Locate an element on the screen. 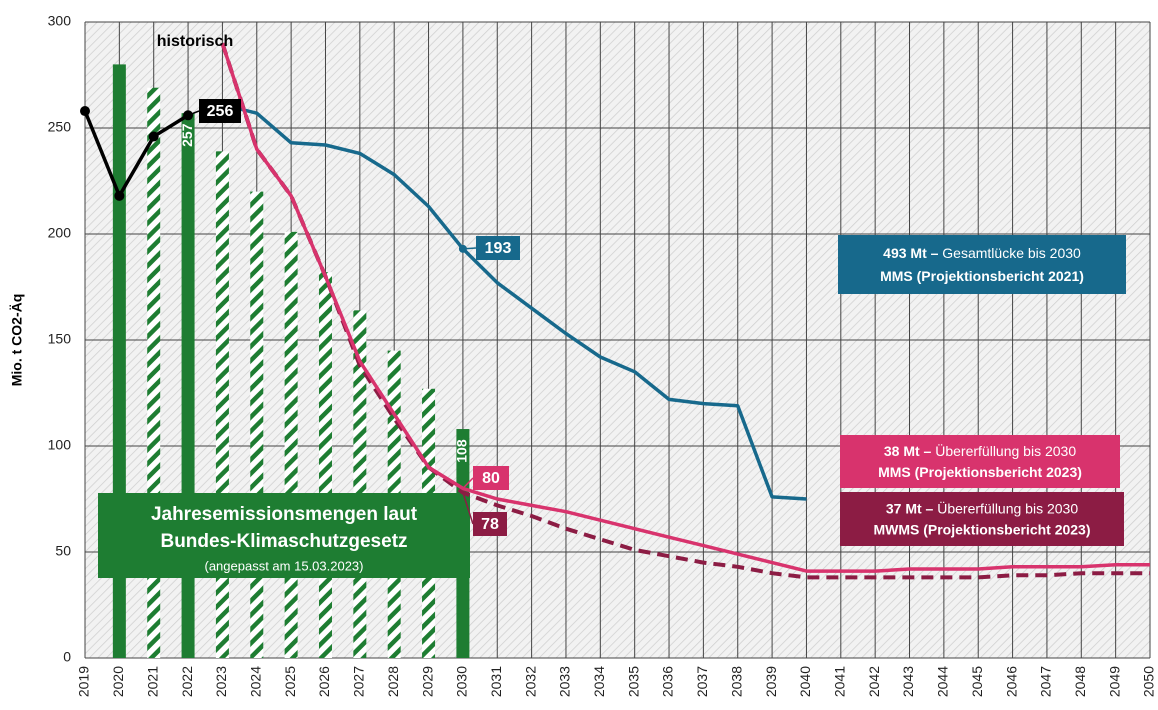  ksg-box-text: Bundes-Klimaschutzgesetz is located at coordinates (283, 541).